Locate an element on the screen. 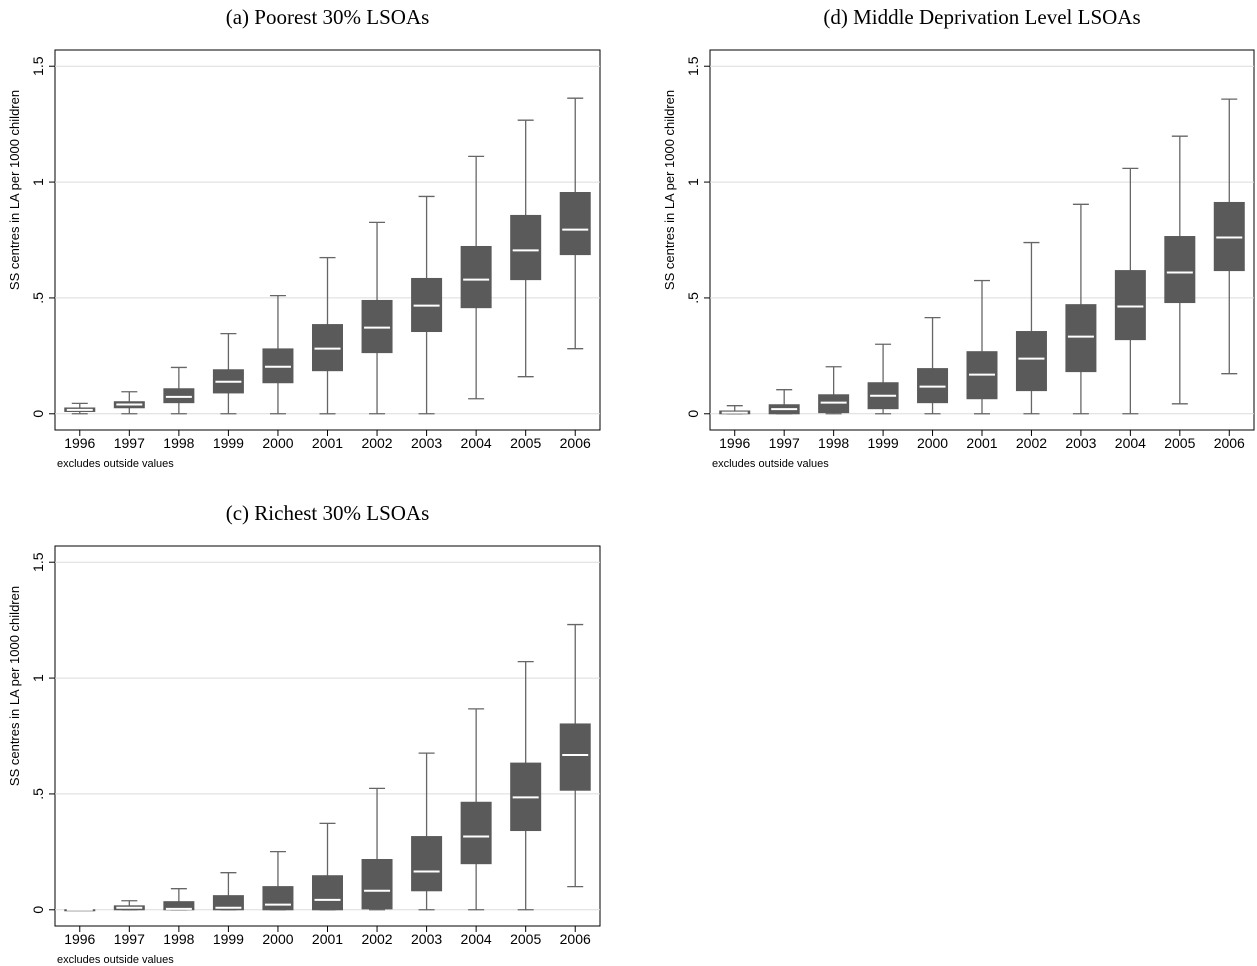  chart-title: (a) Poorest 30% LSOAs is located at coordinates (328, 17).